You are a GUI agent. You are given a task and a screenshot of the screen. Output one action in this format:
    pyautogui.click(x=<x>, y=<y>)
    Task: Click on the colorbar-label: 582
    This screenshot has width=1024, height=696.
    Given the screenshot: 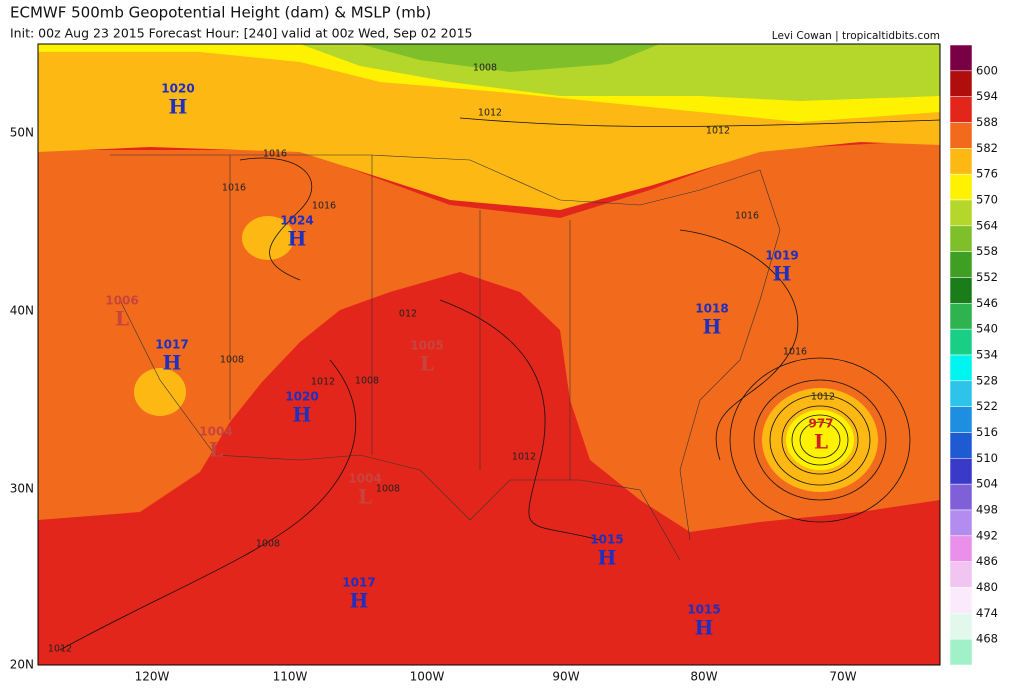 What is the action you would take?
    pyautogui.click(x=987, y=148)
    